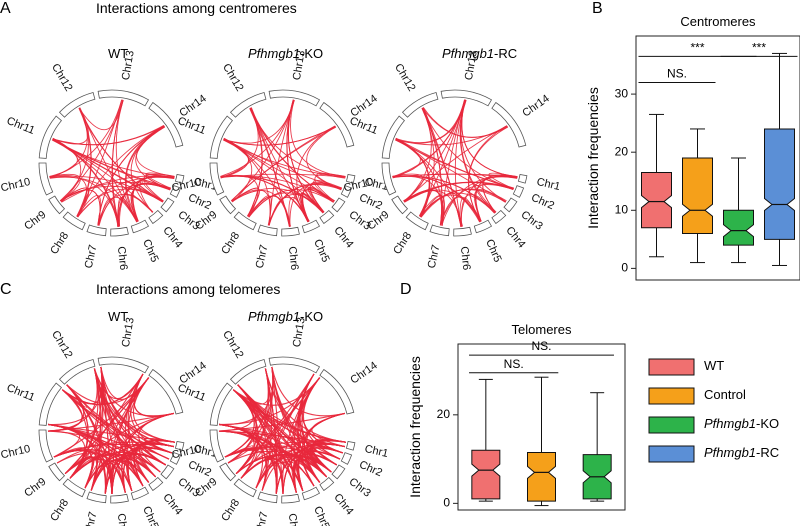  Describe the element at coordinates (541, 441) in the screenshot. I see `box-control` at that location.